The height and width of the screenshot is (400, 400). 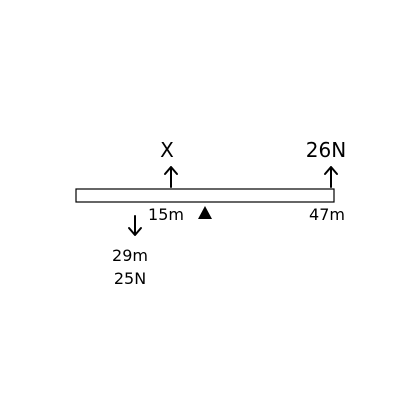 I want to click on beam, so click(x=205, y=195).